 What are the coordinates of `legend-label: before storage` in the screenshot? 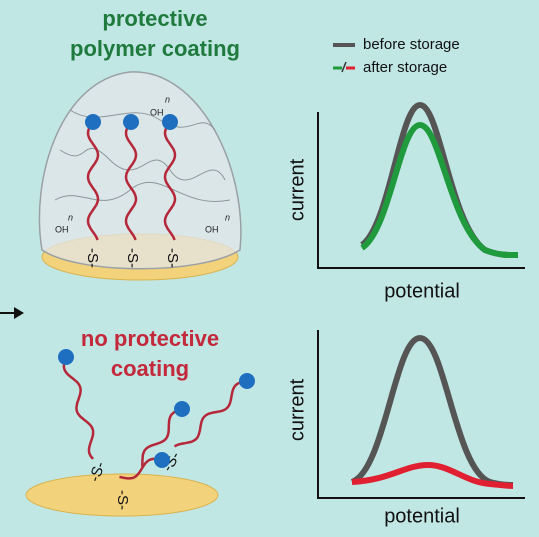 It's located at (411, 44).